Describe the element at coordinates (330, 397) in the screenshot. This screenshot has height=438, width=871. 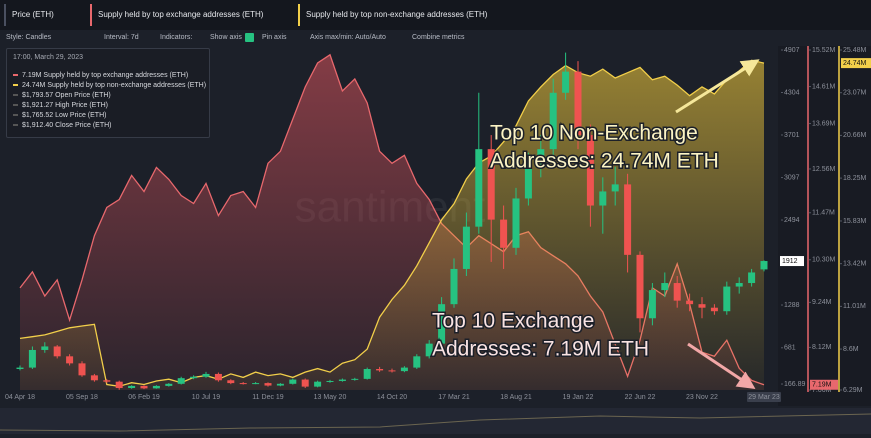
I see `x-tick-label: 13 May 20` at that location.